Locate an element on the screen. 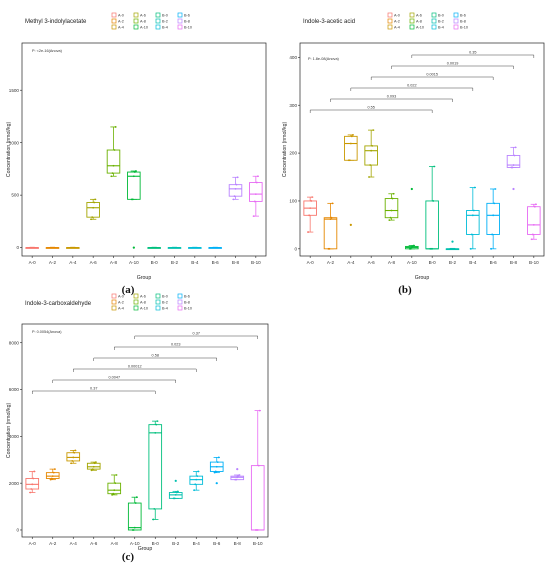  x-tick-label: B-0 is located at coordinates (155, 262).